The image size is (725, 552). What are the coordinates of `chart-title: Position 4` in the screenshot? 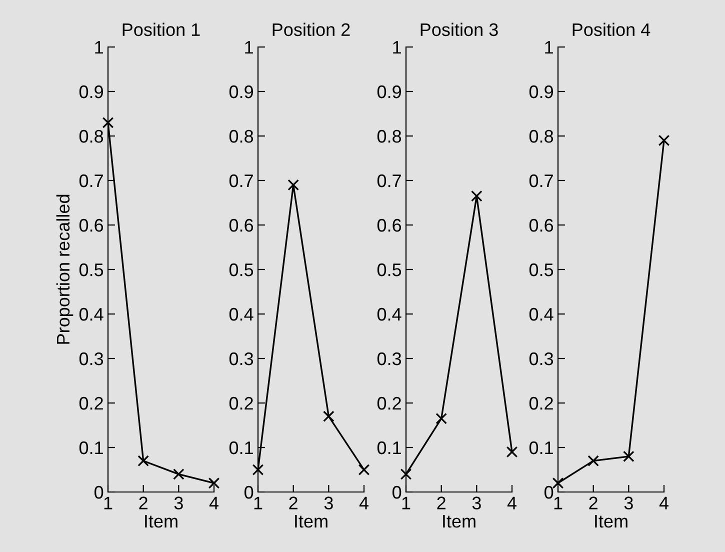 It's located at (611, 29).